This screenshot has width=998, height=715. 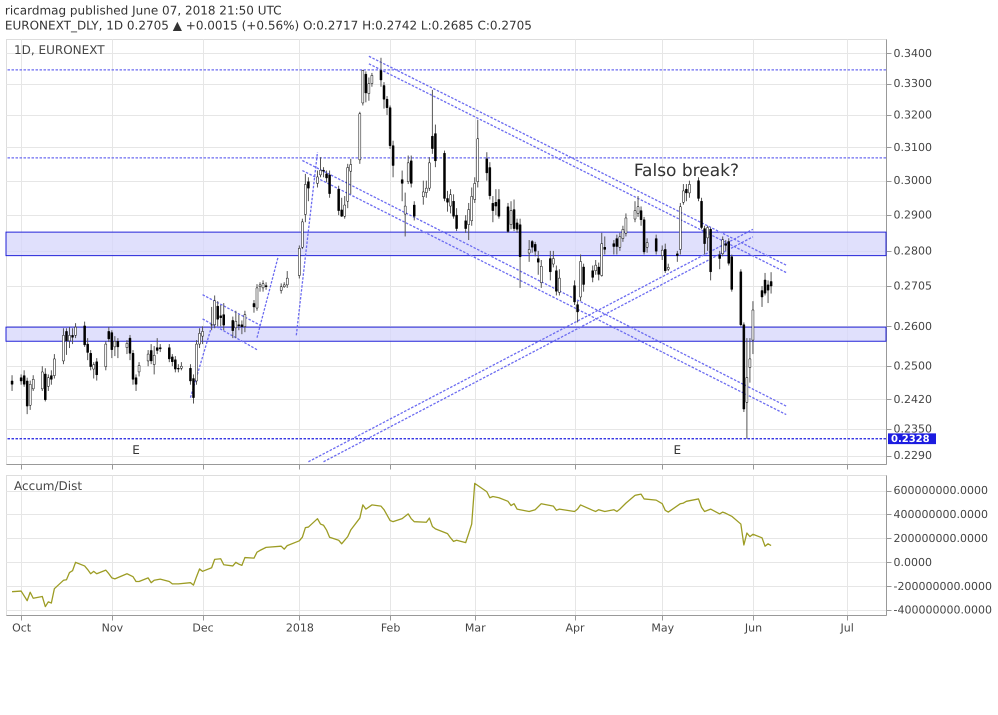 I want to click on y-tick-label: 0.2350, so click(x=913, y=429).